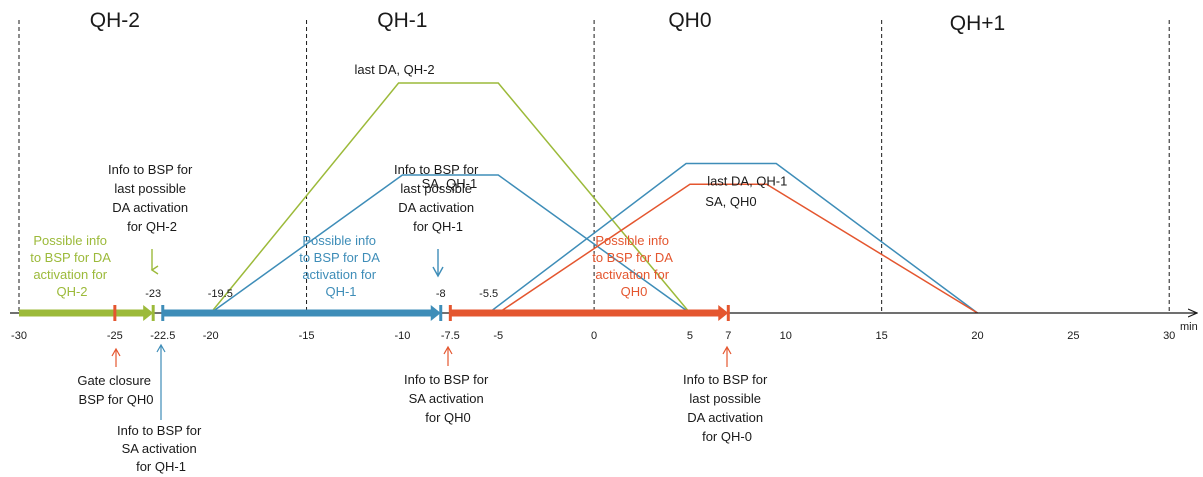 Image resolution: width=1203 pixels, height=477 pixels. Describe the element at coordinates (448, 350) in the screenshot. I see `info-sa-qh0-arrowhead` at that location.